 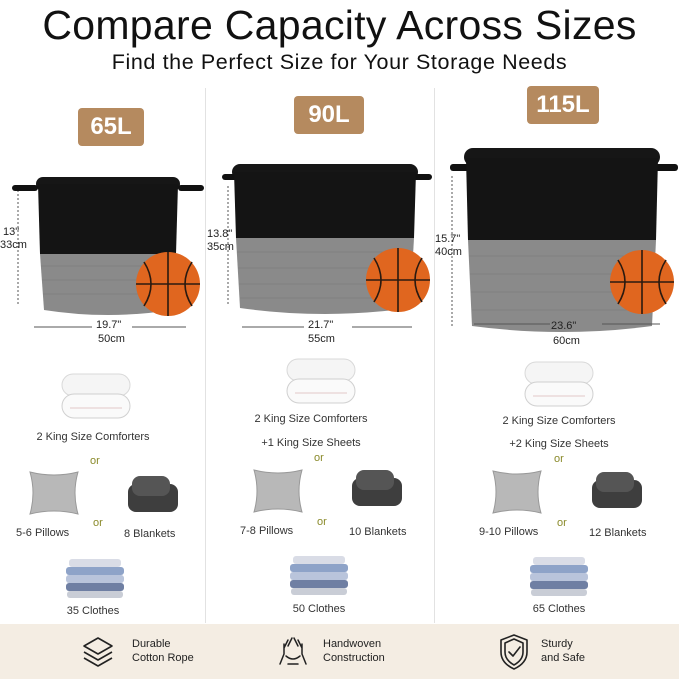 I want to click on blankets-label: 8 Blankets, so click(x=150, y=534).